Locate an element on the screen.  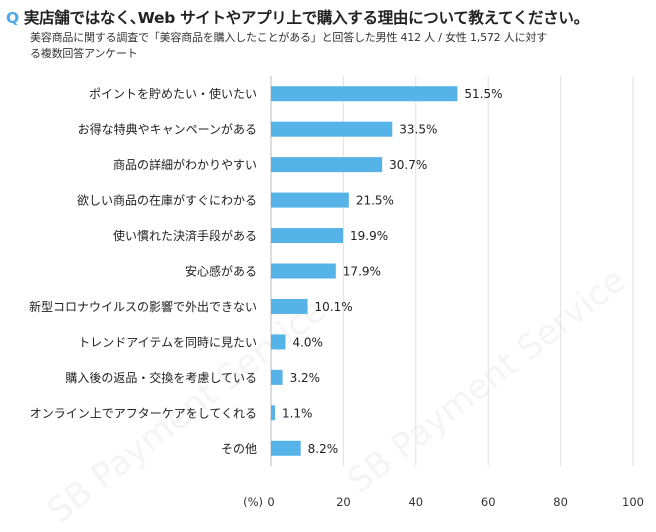
x-tick-label: 0 is located at coordinates (270, 502).